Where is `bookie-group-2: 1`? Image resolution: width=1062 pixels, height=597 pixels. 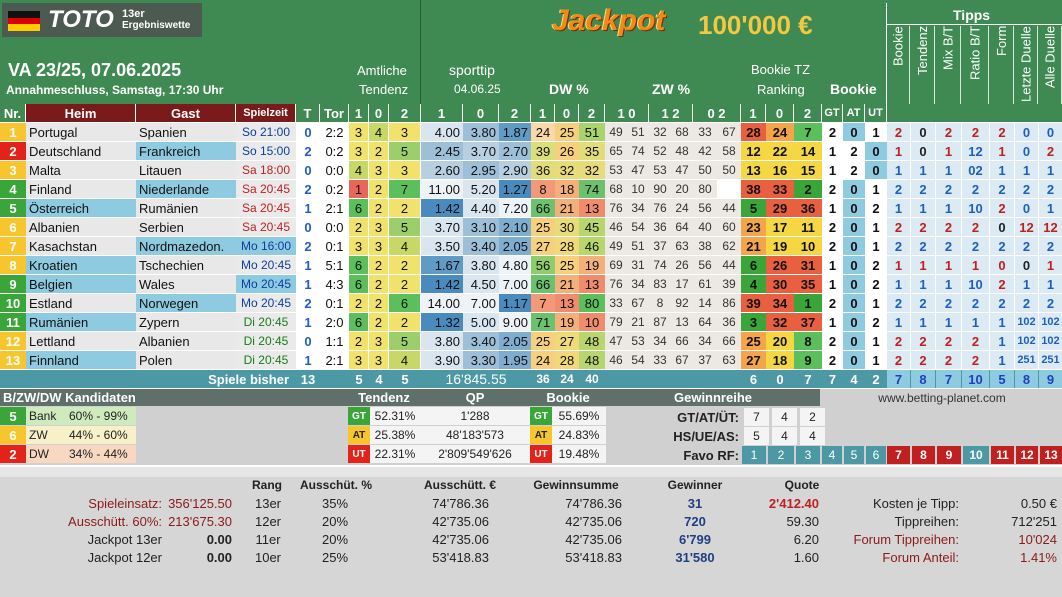 bookie-group-2: 1 is located at coordinates (876, 246).